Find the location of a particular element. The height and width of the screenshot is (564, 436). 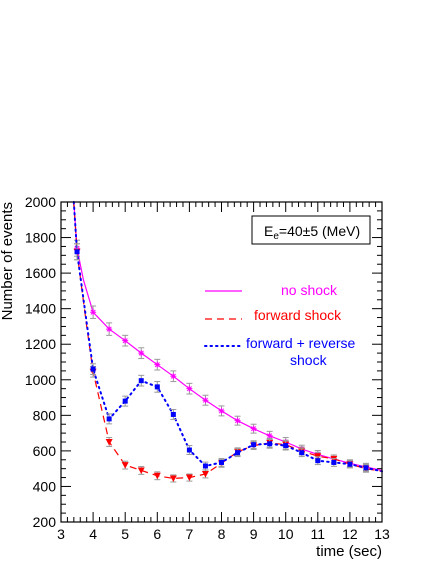

y-tick-label: 400 is located at coordinates (45, 486).